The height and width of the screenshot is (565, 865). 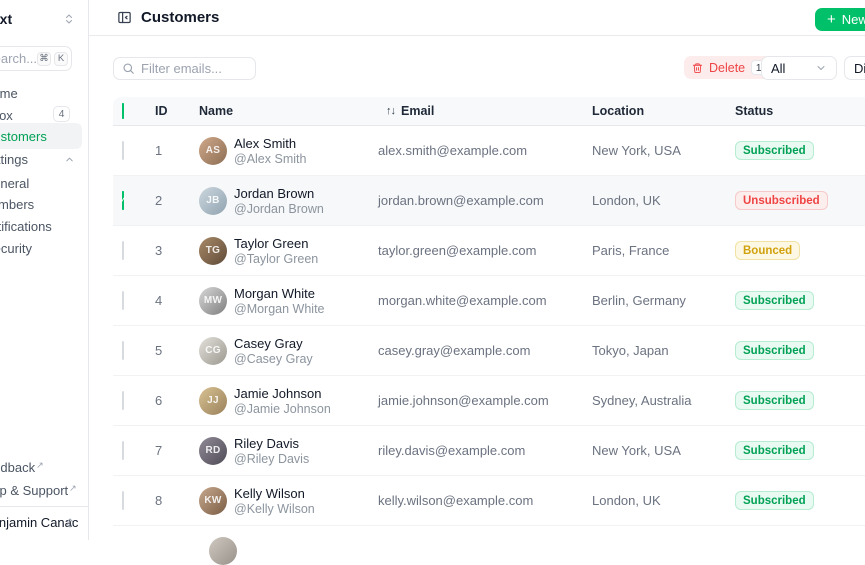 I want to click on new-customer-label: New customer, so click(x=853, y=19).